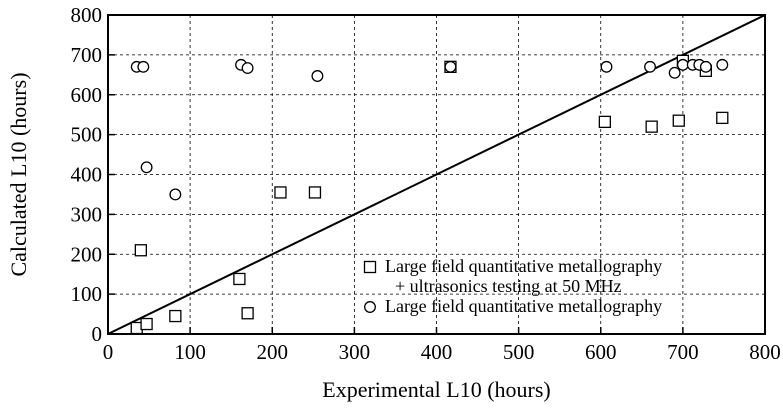  What do you see at coordinates (355, 352) in the screenshot?
I see `x-tick-label: 300` at bounding box center [355, 352].